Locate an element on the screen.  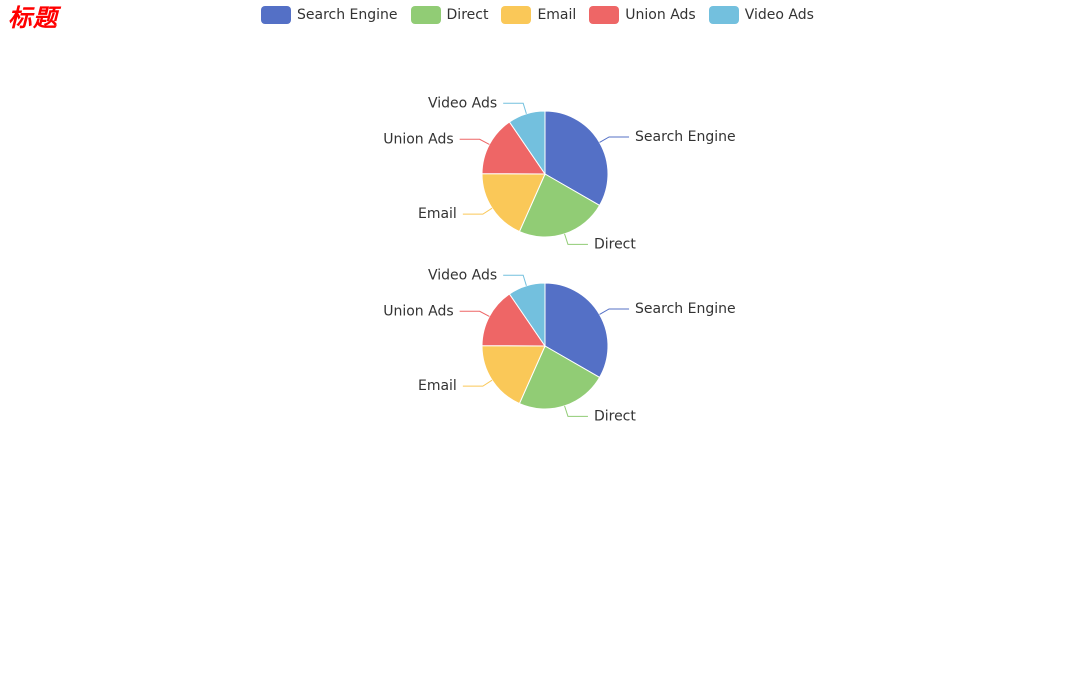
legend-swatch-video-ads is located at coordinates (723, 15).